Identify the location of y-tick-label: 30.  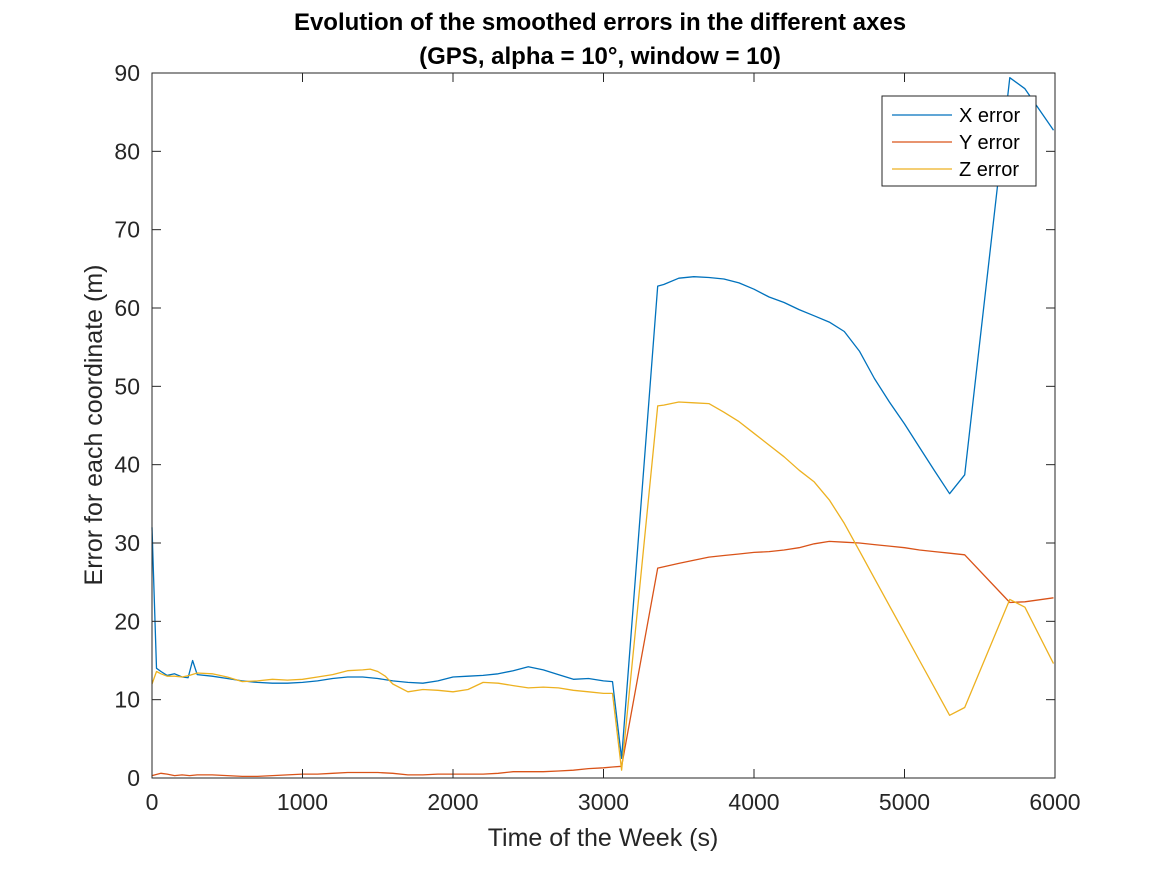
(127, 543).